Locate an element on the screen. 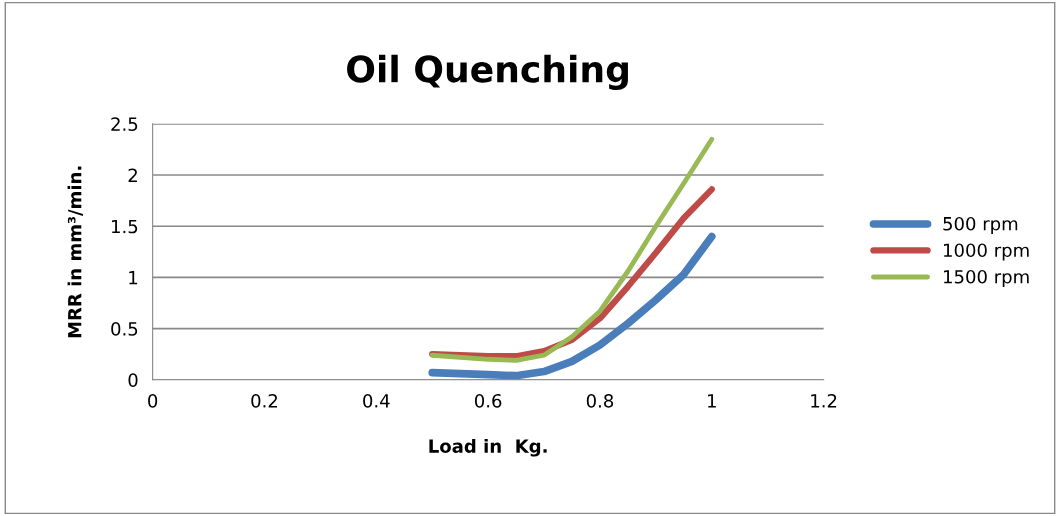 The height and width of the screenshot is (516, 1060). legend-label: 1000 rpm is located at coordinates (986, 252).